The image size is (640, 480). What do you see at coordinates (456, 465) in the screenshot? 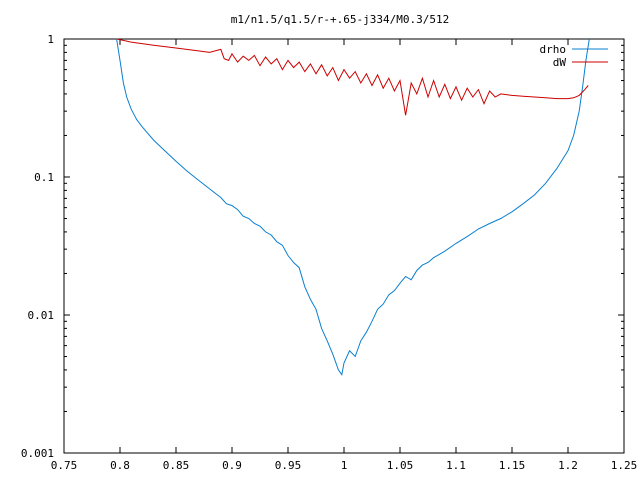
I see `x-tick-label: 1.1` at bounding box center [456, 465].